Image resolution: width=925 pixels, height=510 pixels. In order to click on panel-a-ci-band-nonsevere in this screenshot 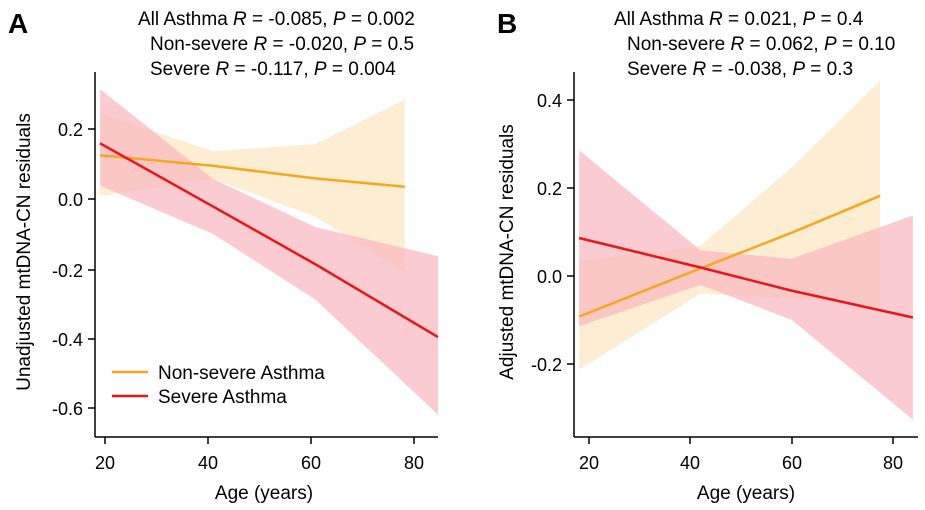, I will do `click(252, 185)`.